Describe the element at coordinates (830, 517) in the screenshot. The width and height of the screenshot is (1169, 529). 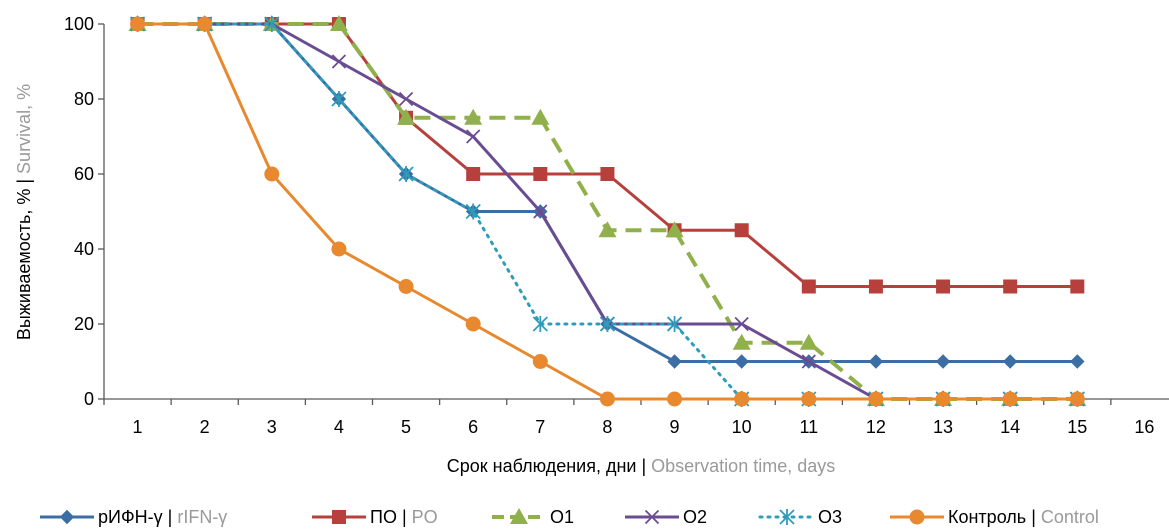
I see `legend-label-primary: O3` at that location.